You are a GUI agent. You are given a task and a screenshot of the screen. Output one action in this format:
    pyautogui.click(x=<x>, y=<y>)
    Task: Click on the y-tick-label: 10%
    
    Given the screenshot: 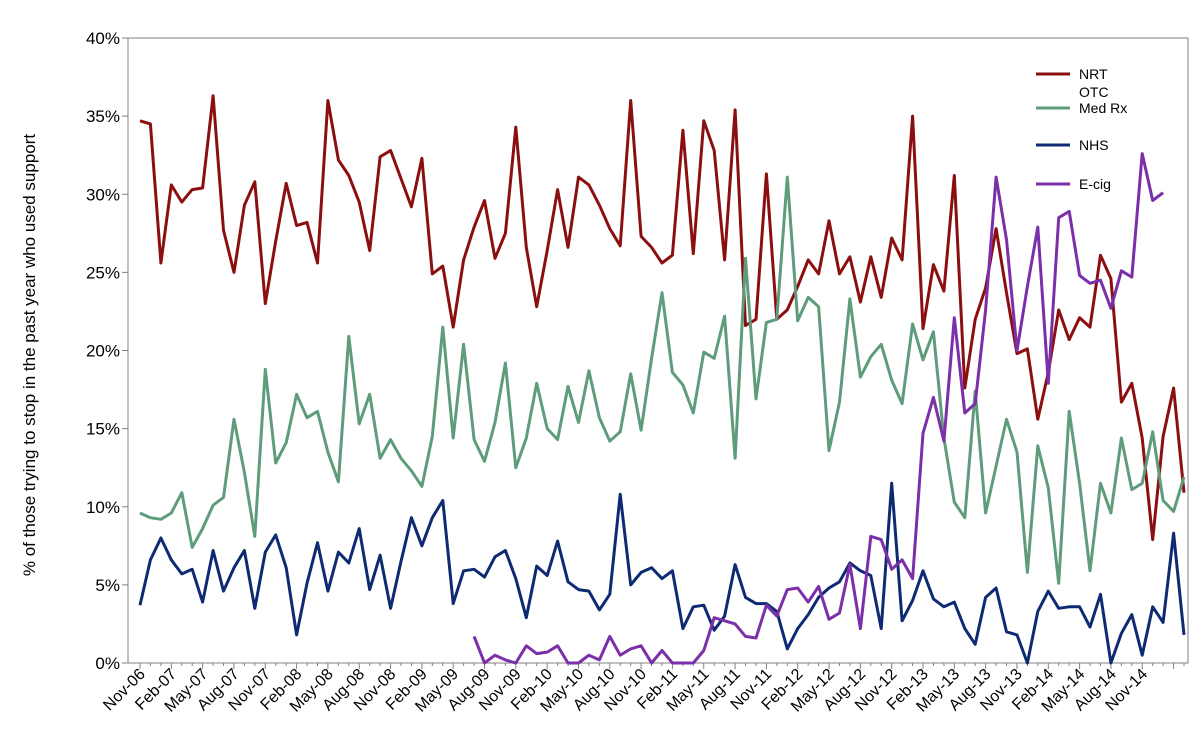 What is the action you would take?
    pyautogui.click(x=103, y=507)
    